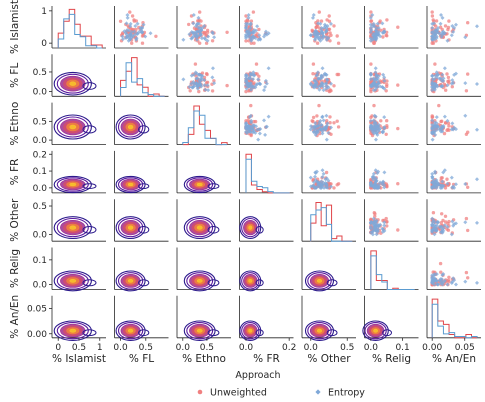 This screenshot has height=402, width=485. Describe the element at coordinates (203, 220) in the screenshot. I see `panel-pct-other-vs-pct-ethno` at that location.